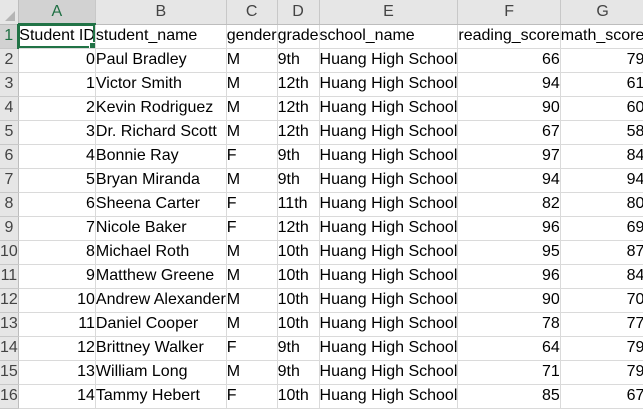  Describe the element at coordinates (298, 156) in the screenshot. I see `cell-d6: 9th` at that location.